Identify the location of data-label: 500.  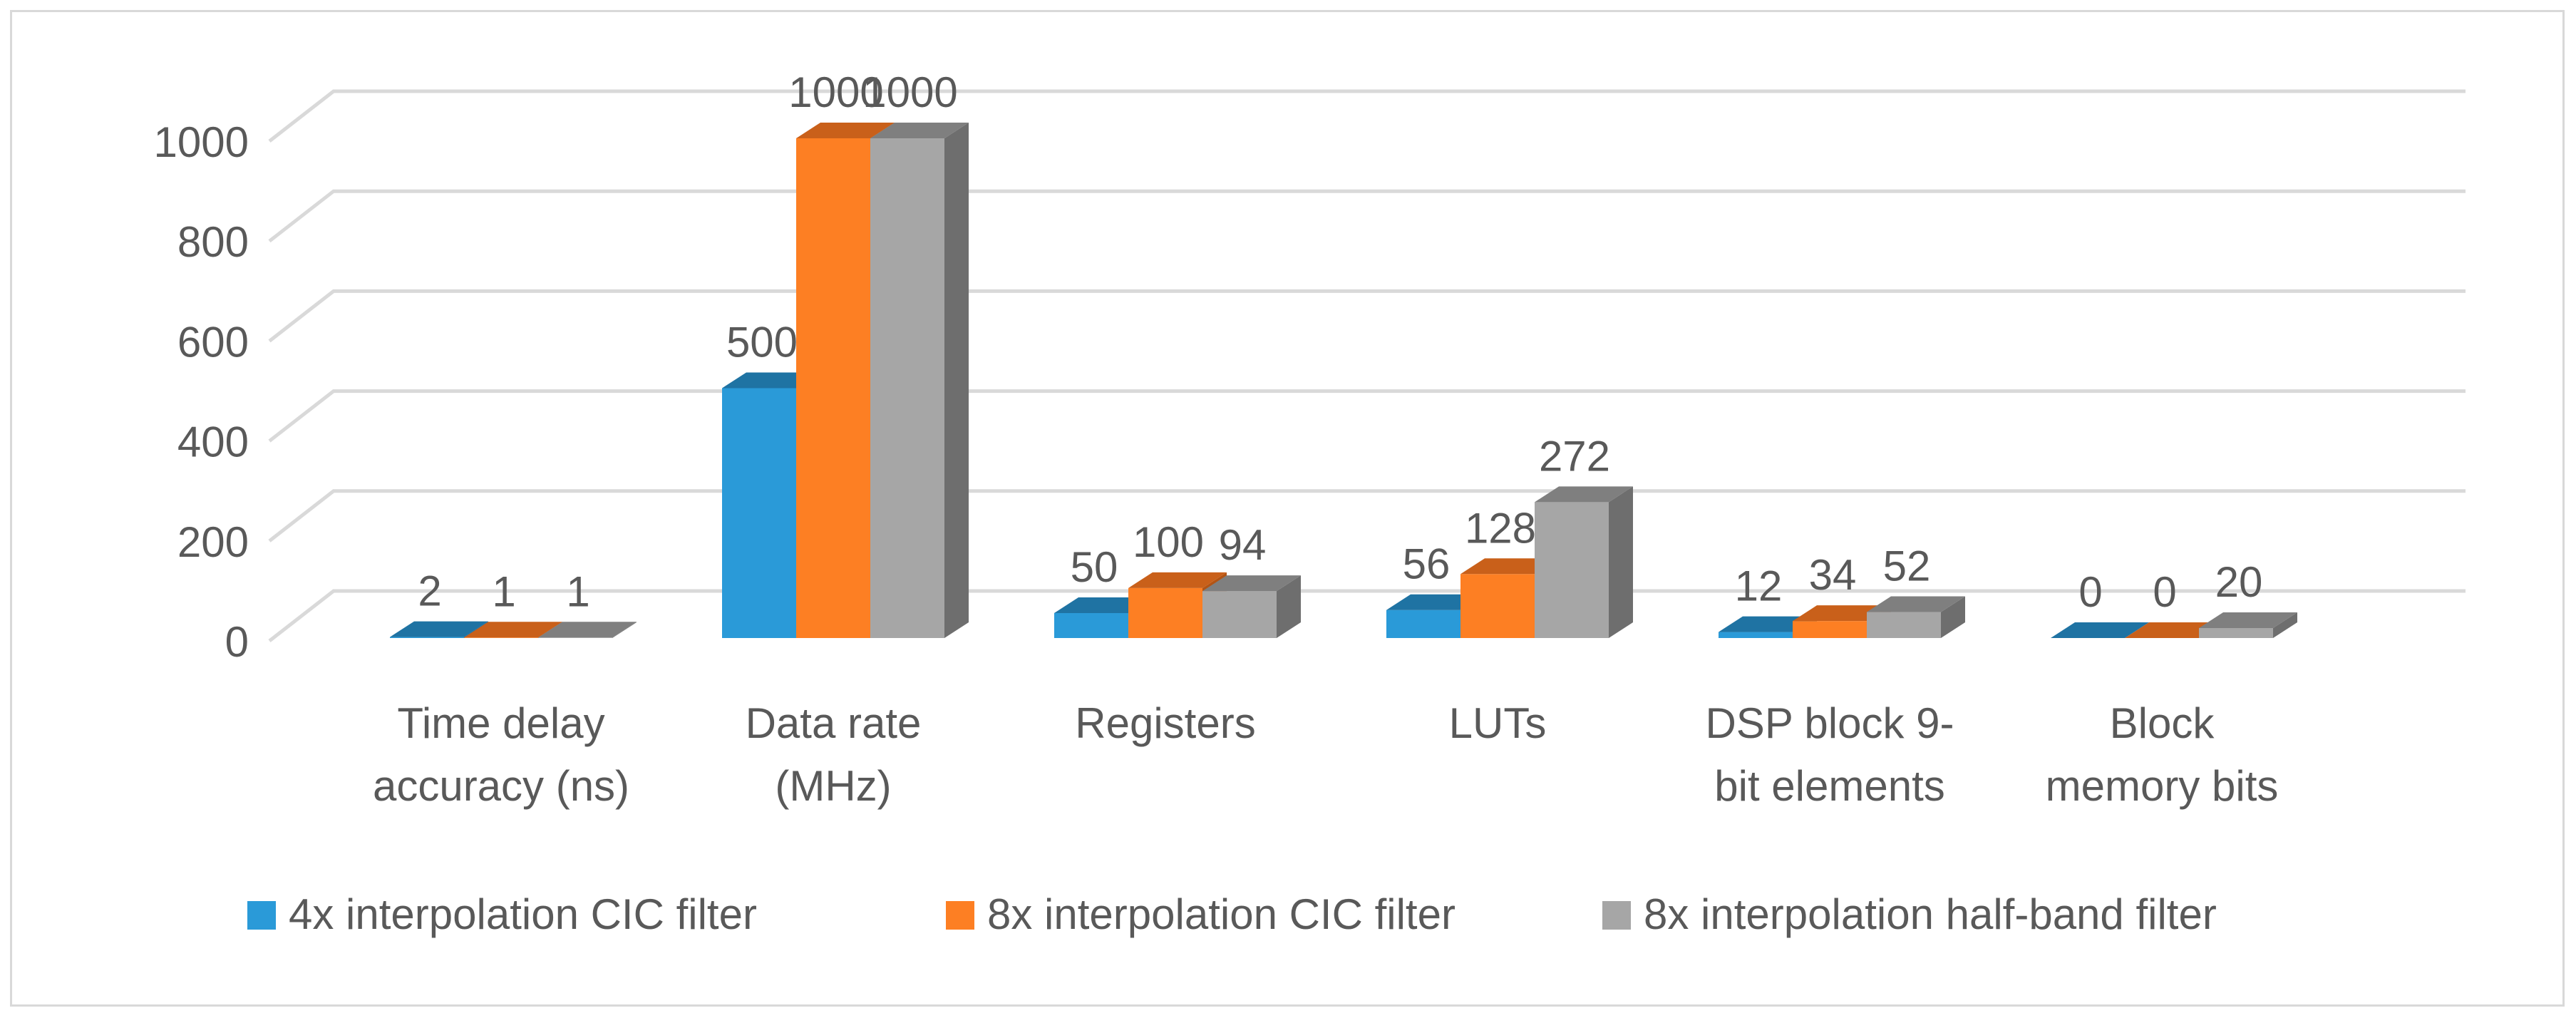
(762, 342).